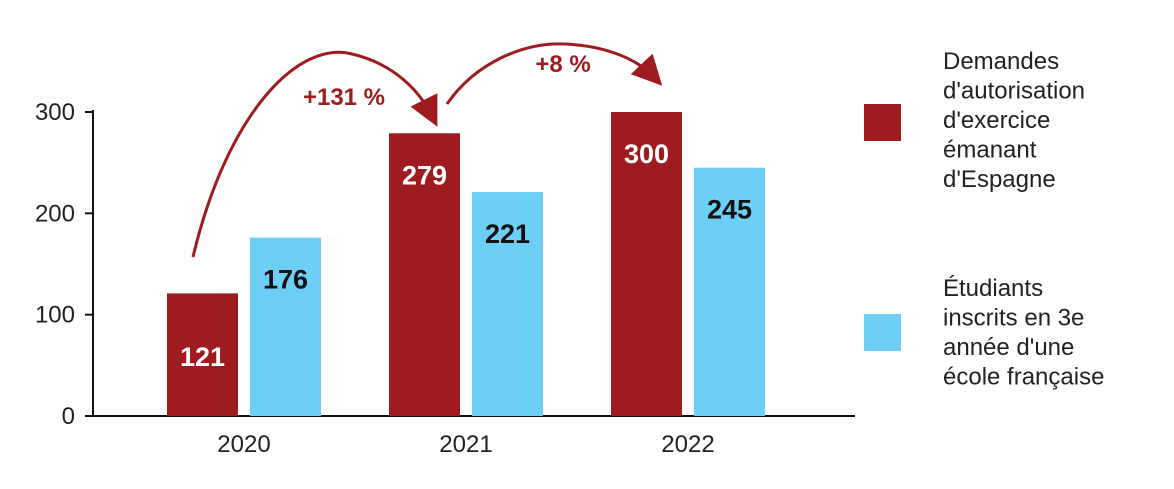 The width and height of the screenshot is (1174, 489). What do you see at coordinates (996, 120) in the screenshot?
I see `legend-label: d'exercice` at bounding box center [996, 120].